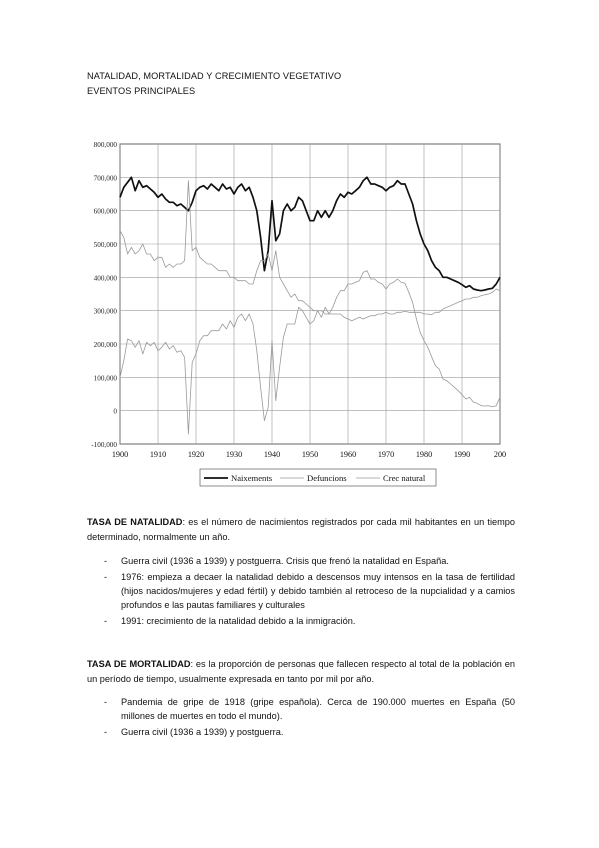  Describe the element at coordinates (106, 378) in the screenshot. I see `y-tick-label: 100,000` at that location.